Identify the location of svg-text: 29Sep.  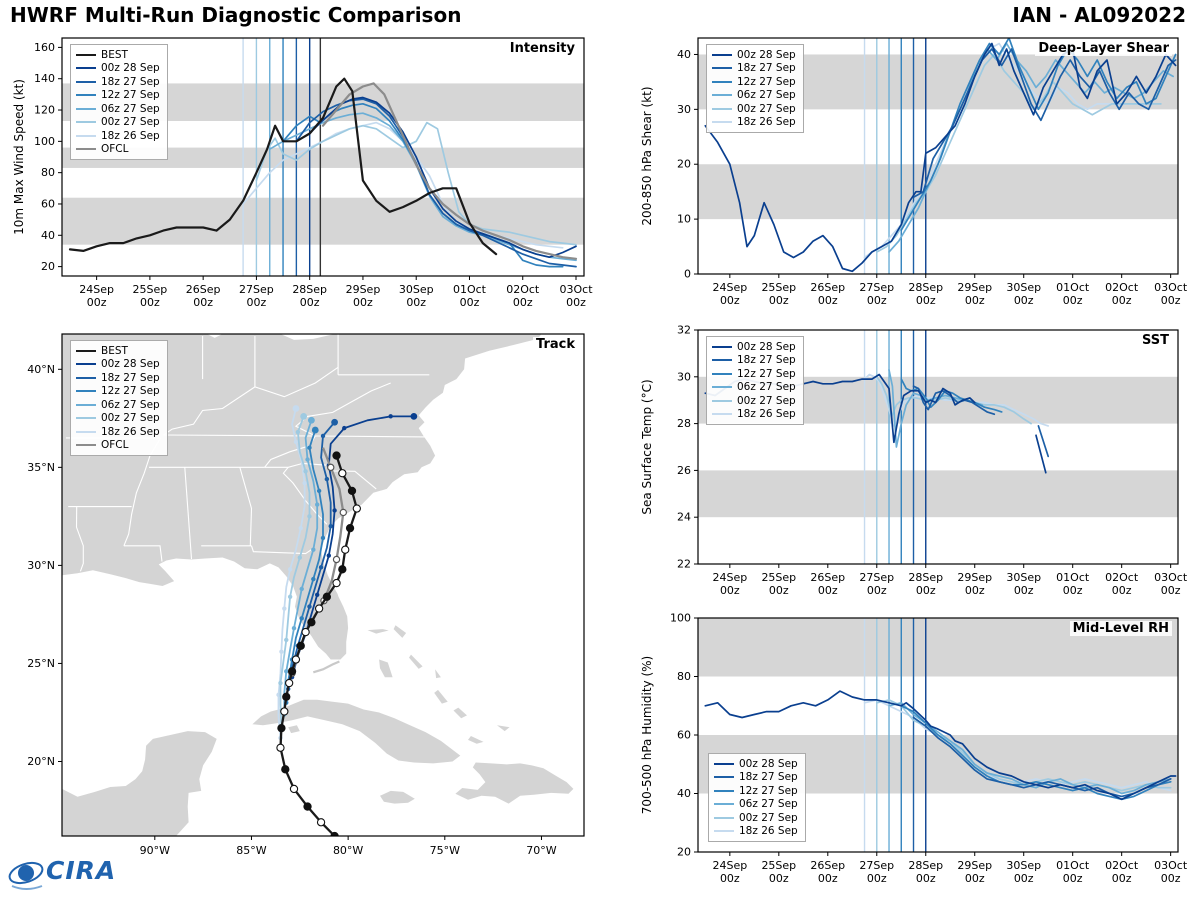
(974, 577).